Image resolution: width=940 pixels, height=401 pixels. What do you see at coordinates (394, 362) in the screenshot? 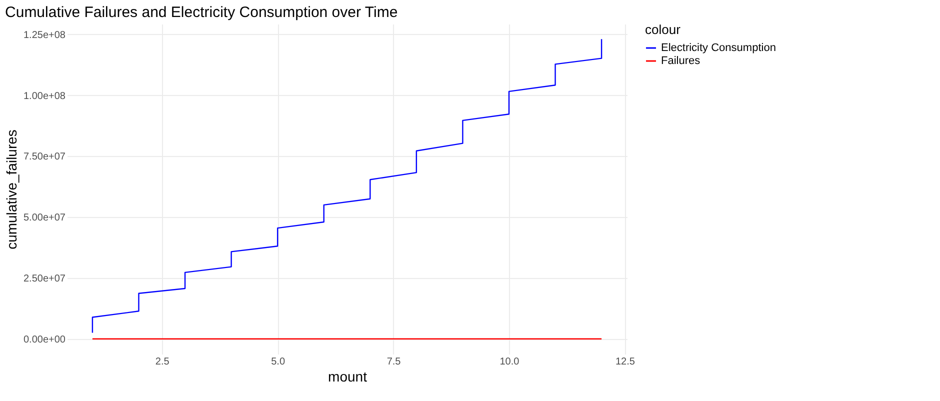
I see `x-tick-label: 7.5` at bounding box center [394, 362].